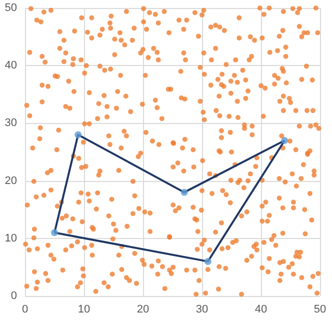 This screenshot has height=322, width=332. What do you see at coordinates (25, 310) in the screenshot?
I see `x-tick-label: 0` at bounding box center [25, 310].